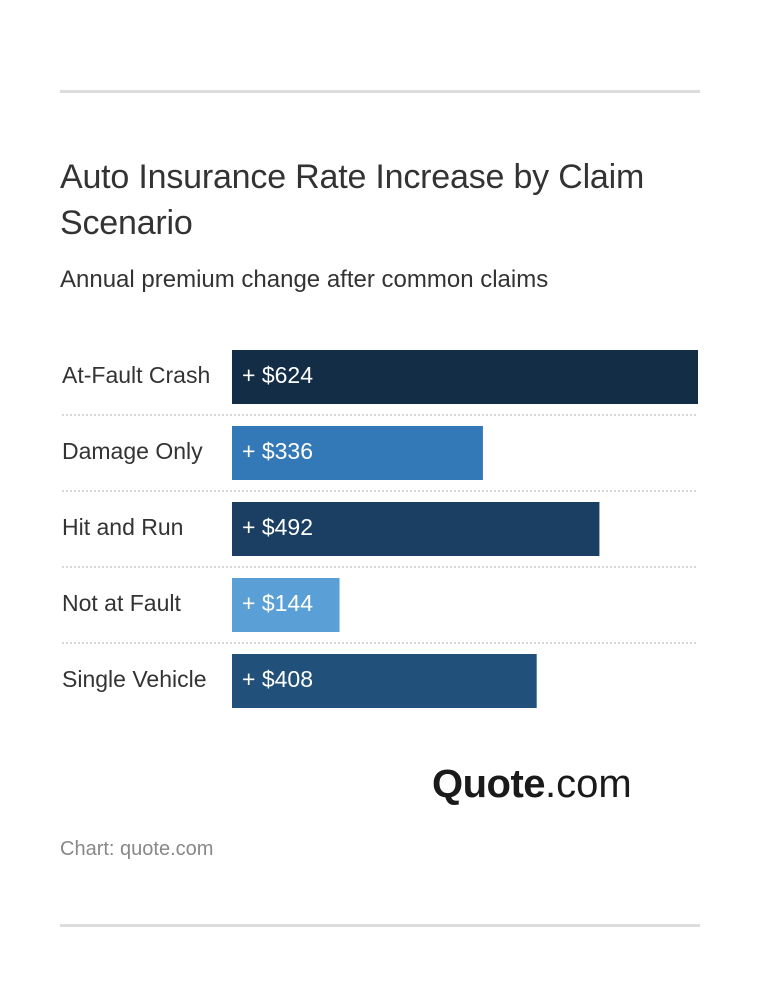 This screenshot has width=760, height=1006. What do you see at coordinates (277, 375) in the screenshot?
I see `value-label: + $624` at bounding box center [277, 375].